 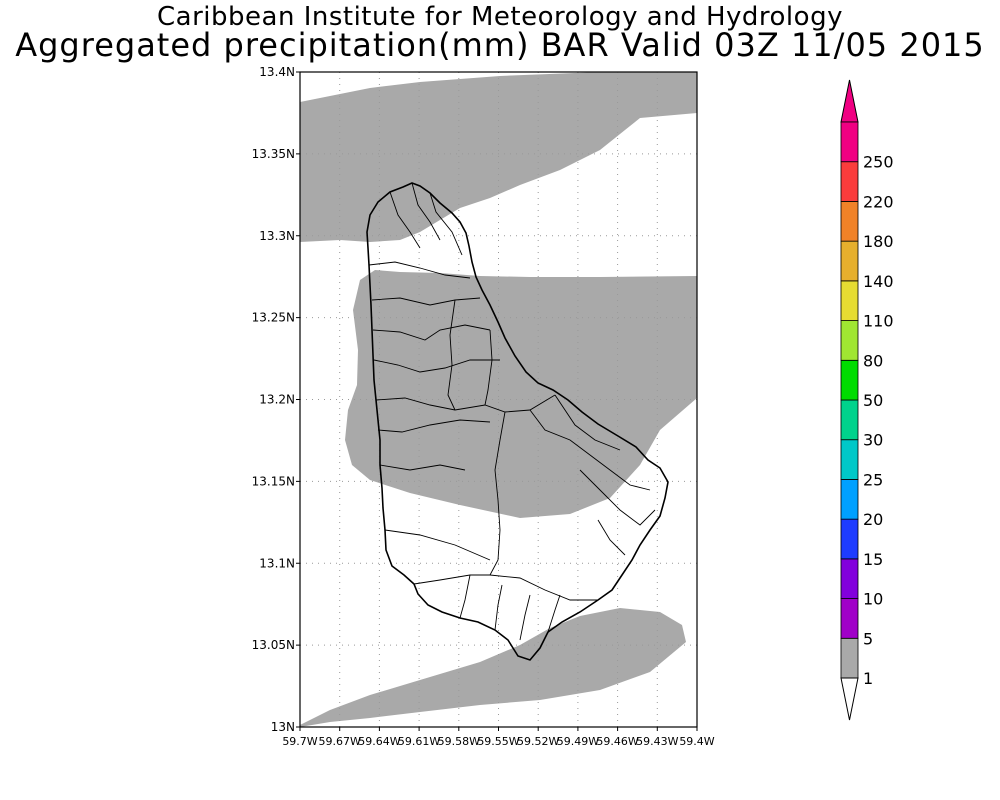 I want to click on lon-label: 59.61W, so click(x=419, y=741).